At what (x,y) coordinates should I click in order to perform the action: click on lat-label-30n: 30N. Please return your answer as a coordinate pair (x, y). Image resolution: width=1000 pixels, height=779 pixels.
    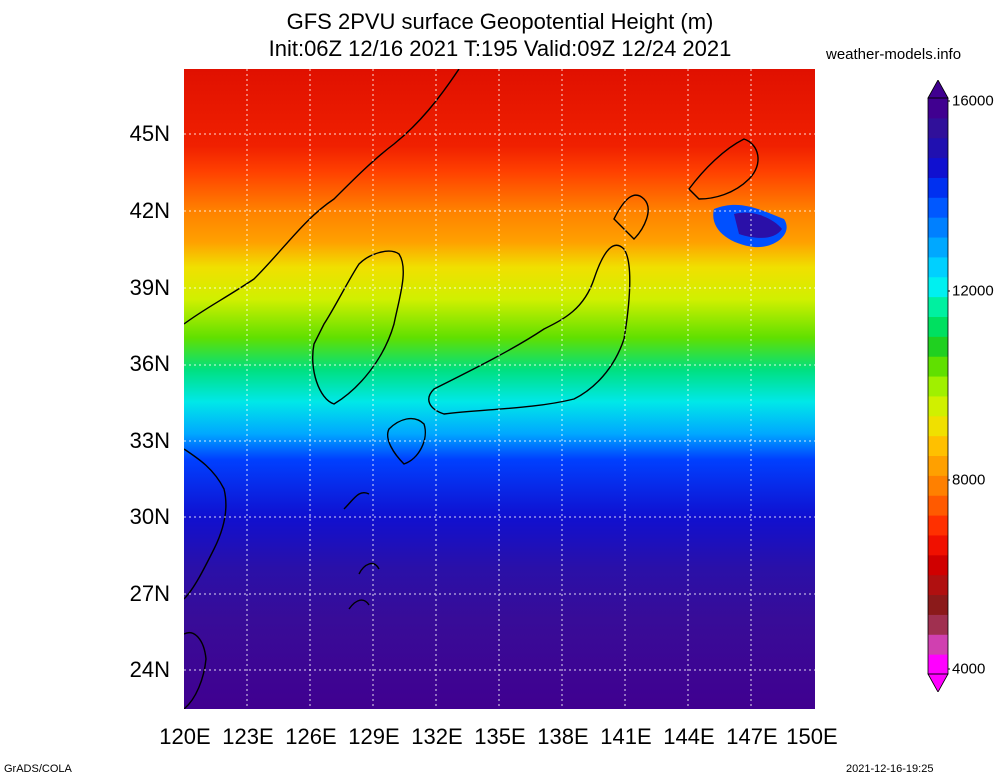
    Looking at the image, I should click on (149, 516).